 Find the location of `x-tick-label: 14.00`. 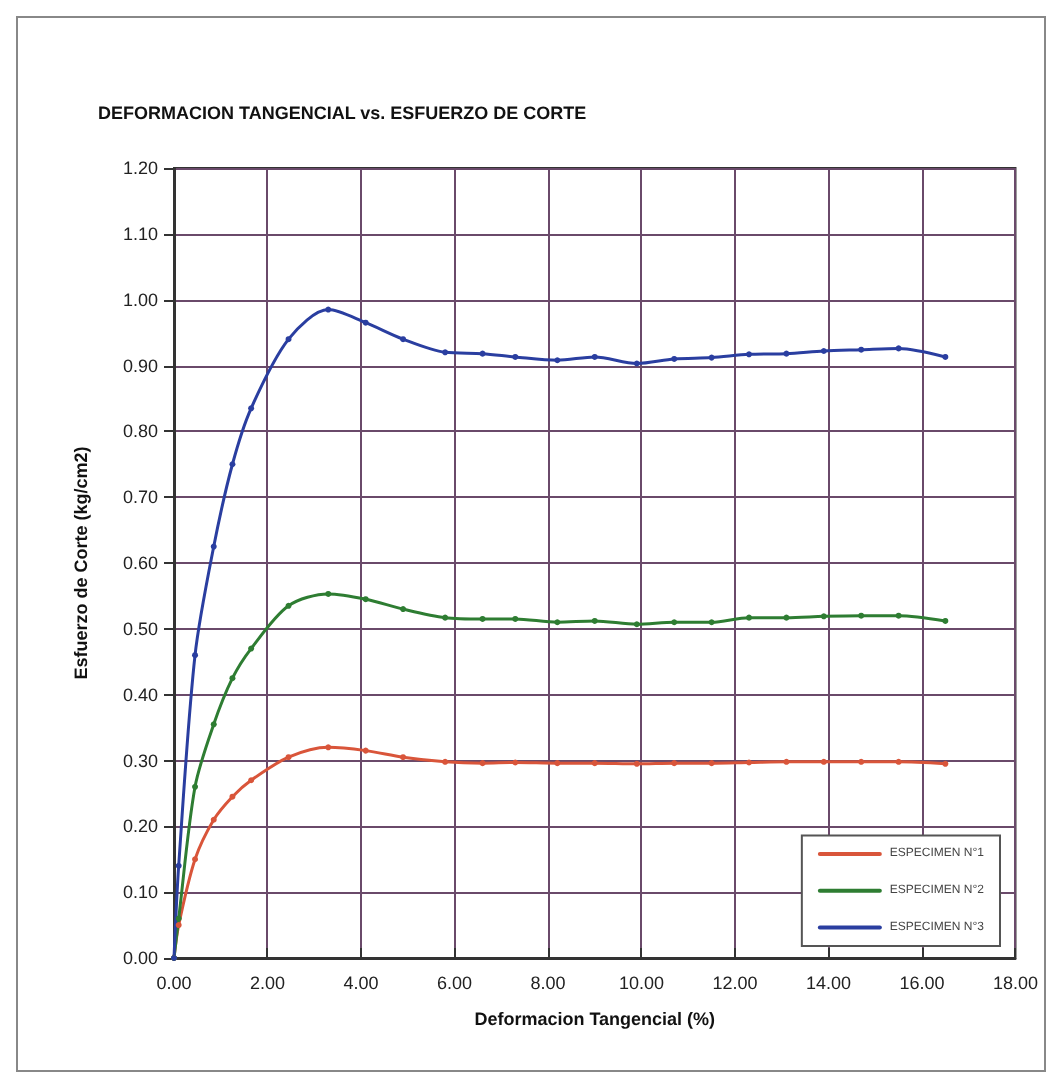

x-tick-label: 14.00 is located at coordinates (828, 983).